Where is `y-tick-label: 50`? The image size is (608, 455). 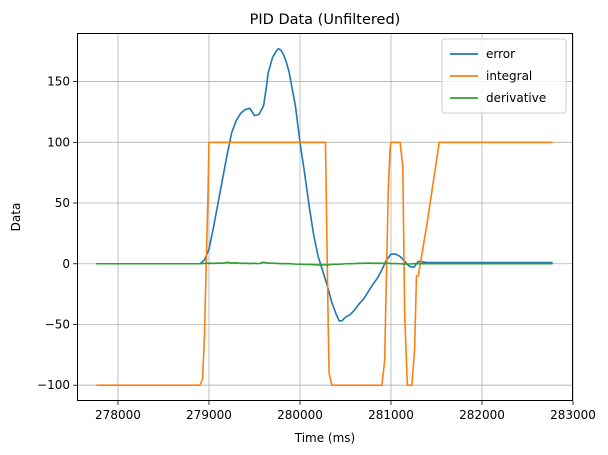 y-tick-label: 50 is located at coordinates (62, 203).